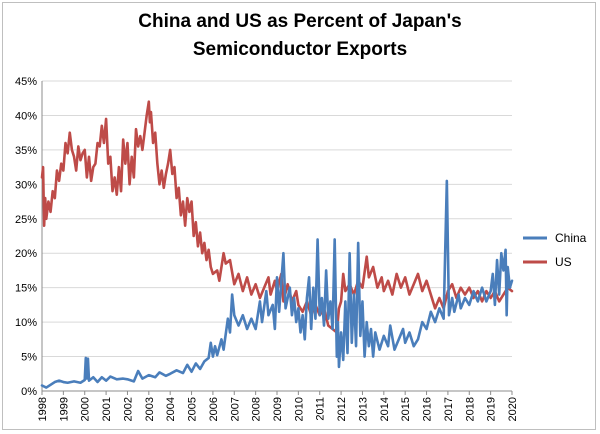 This screenshot has height=434, width=600. What do you see at coordinates (26, 289) in the screenshot?
I see `y-tick-label: 15%` at bounding box center [26, 289].